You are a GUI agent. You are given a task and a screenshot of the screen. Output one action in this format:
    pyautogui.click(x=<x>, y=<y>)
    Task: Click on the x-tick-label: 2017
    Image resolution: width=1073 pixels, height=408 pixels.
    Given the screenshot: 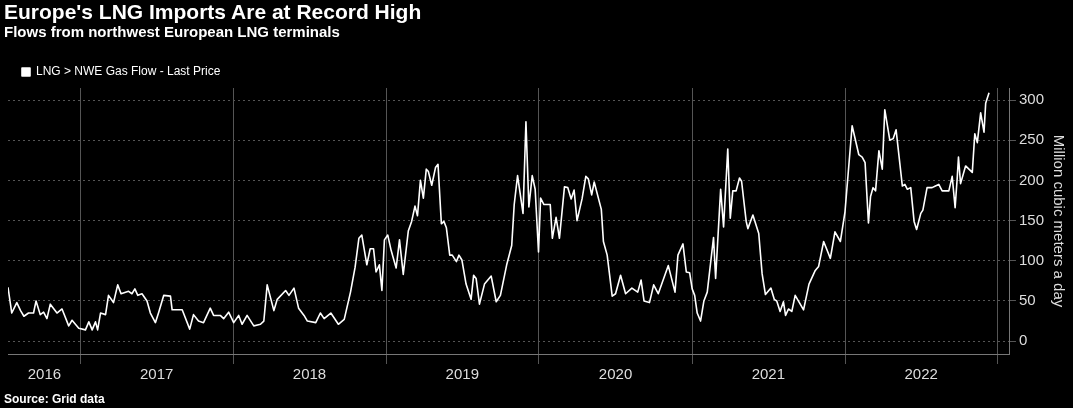 What is the action you would take?
    pyautogui.click(x=156, y=374)
    